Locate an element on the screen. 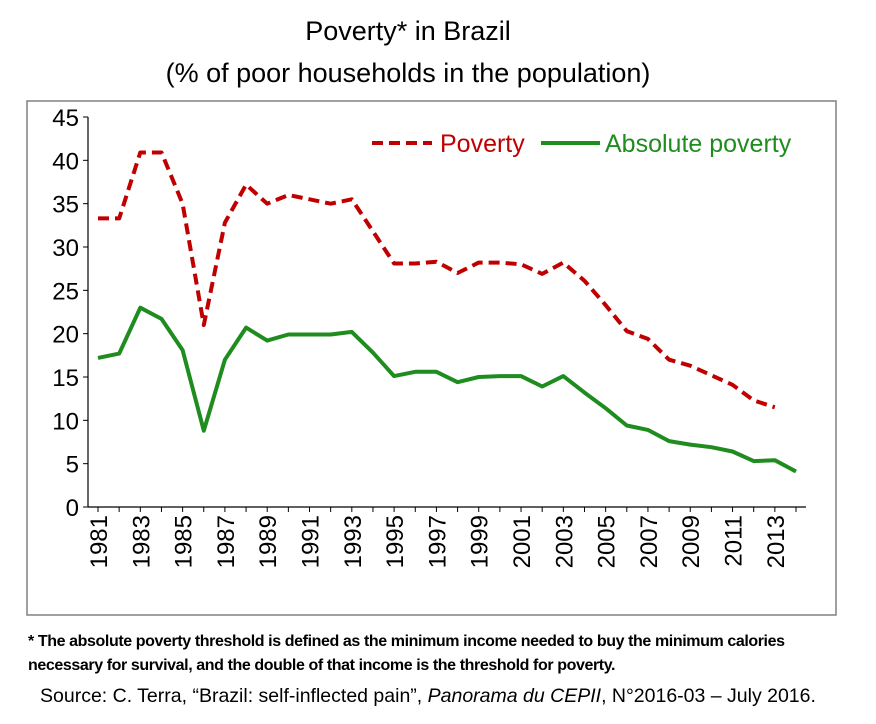 This screenshot has height=724, width=876. y-tick-label: 40 is located at coordinates (65, 161).